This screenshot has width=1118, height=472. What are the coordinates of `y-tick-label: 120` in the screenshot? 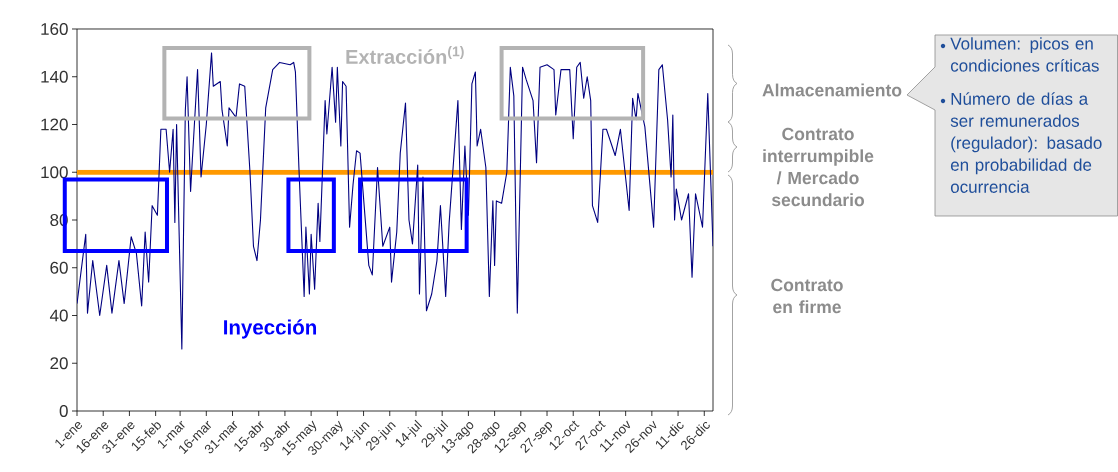 It's located at (54, 124).